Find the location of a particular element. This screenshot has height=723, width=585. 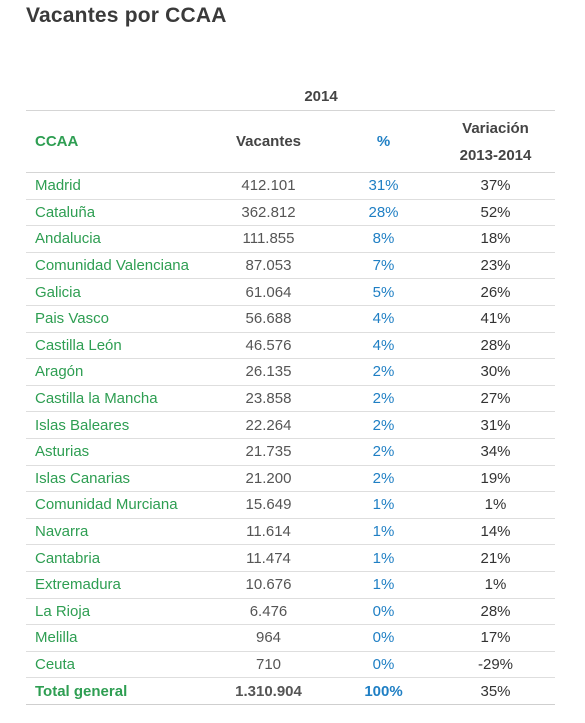

vacantes-cell: 21.735 is located at coordinates (268, 452).